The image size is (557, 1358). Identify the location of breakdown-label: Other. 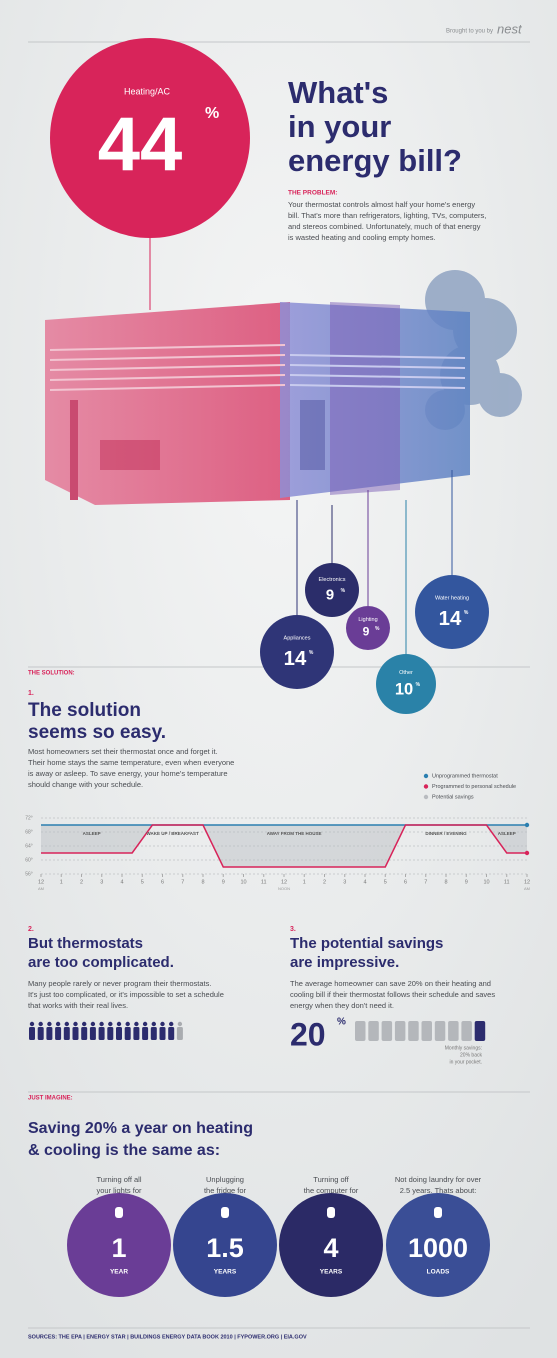
(406, 673).